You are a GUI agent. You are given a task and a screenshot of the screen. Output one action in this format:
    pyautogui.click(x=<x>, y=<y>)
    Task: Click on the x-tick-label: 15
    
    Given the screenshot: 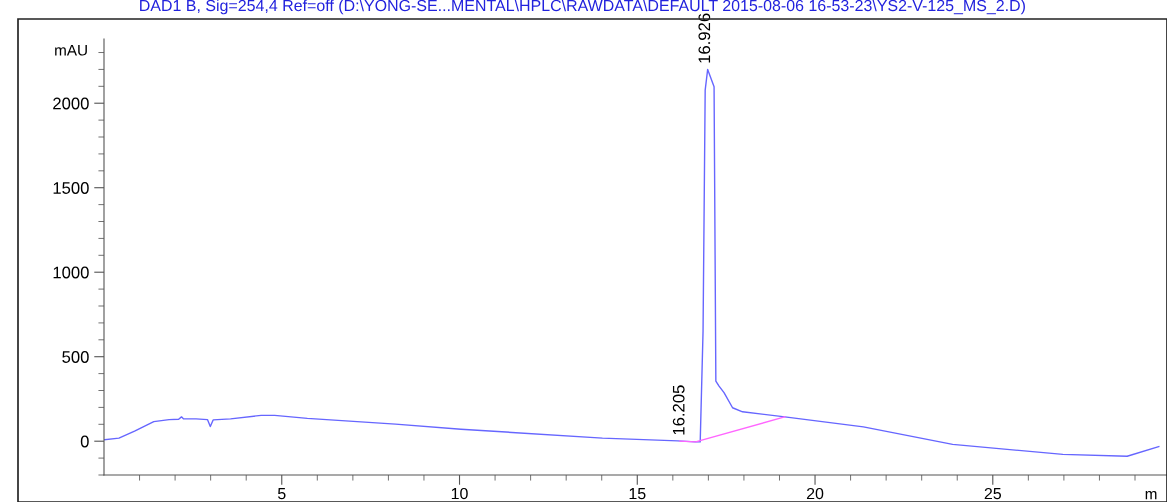 What is the action you would take?
    pyautogui.click(x=637, y=494)
    